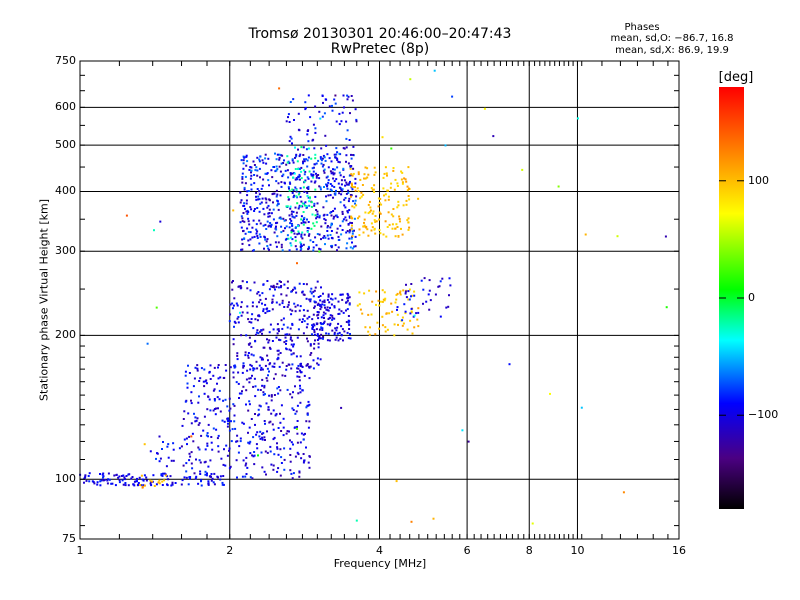 The image size is (800, 600). Describe the element at coordinates (379, 550) in the screenshot. I see `x-tick-label: 4` at that location.